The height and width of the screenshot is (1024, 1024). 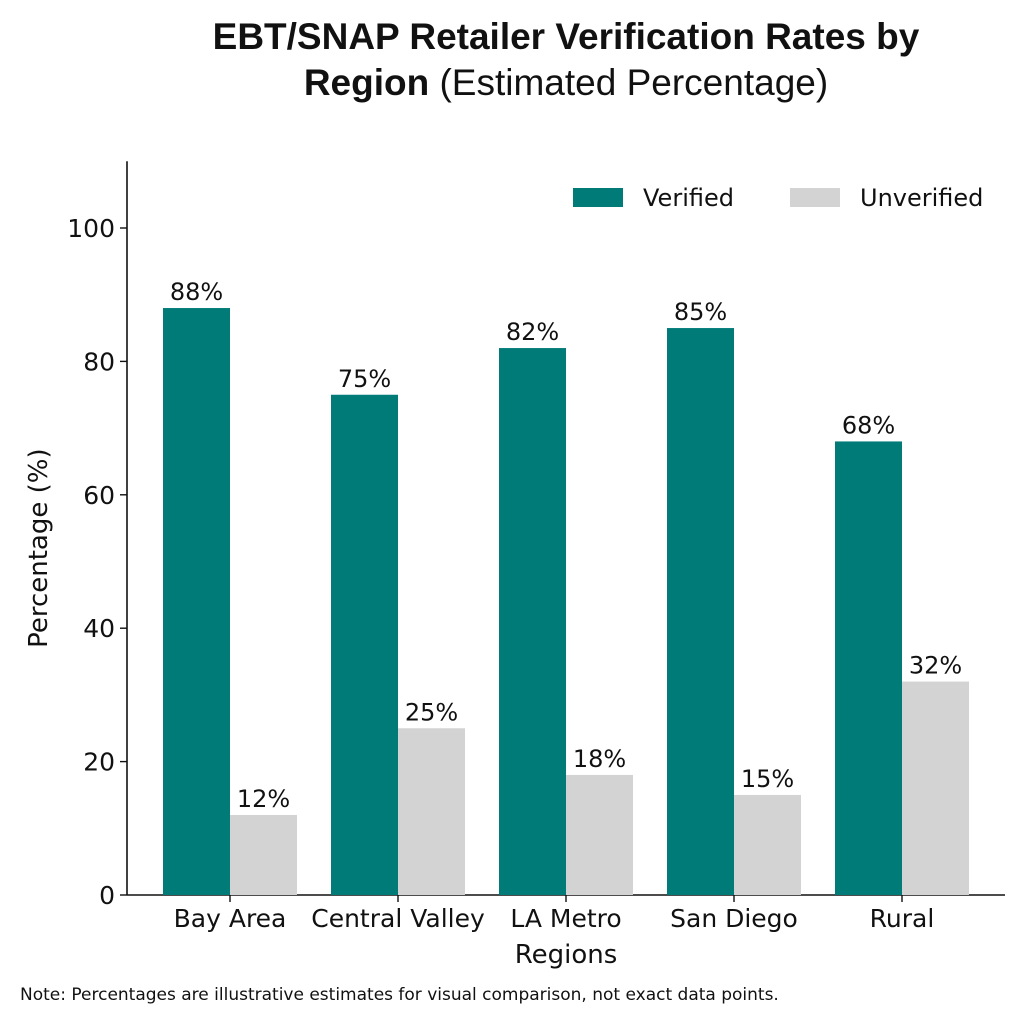 I want to click on y-tick-label: 80, so click(x=99, y=361).